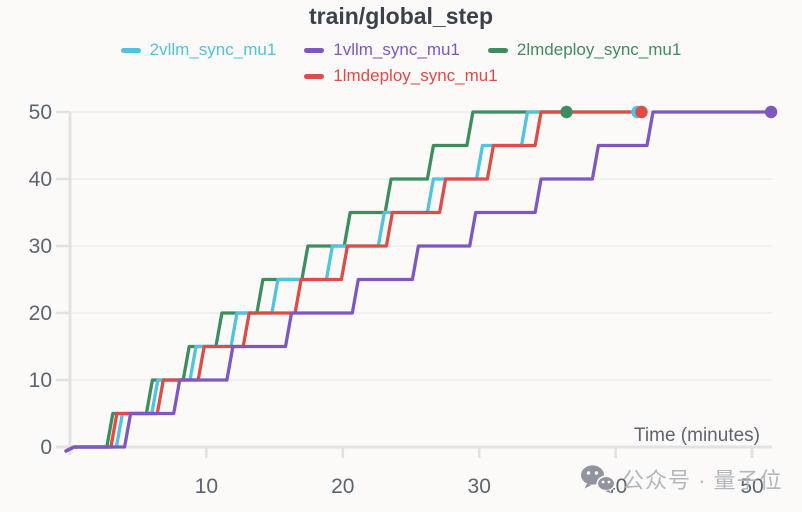 The width and height of the screenshot is (802, 512). What do you see at coordinates (598, 478) in the screenshot?
I see `wechat-icon` at bounding box center [598, 478].